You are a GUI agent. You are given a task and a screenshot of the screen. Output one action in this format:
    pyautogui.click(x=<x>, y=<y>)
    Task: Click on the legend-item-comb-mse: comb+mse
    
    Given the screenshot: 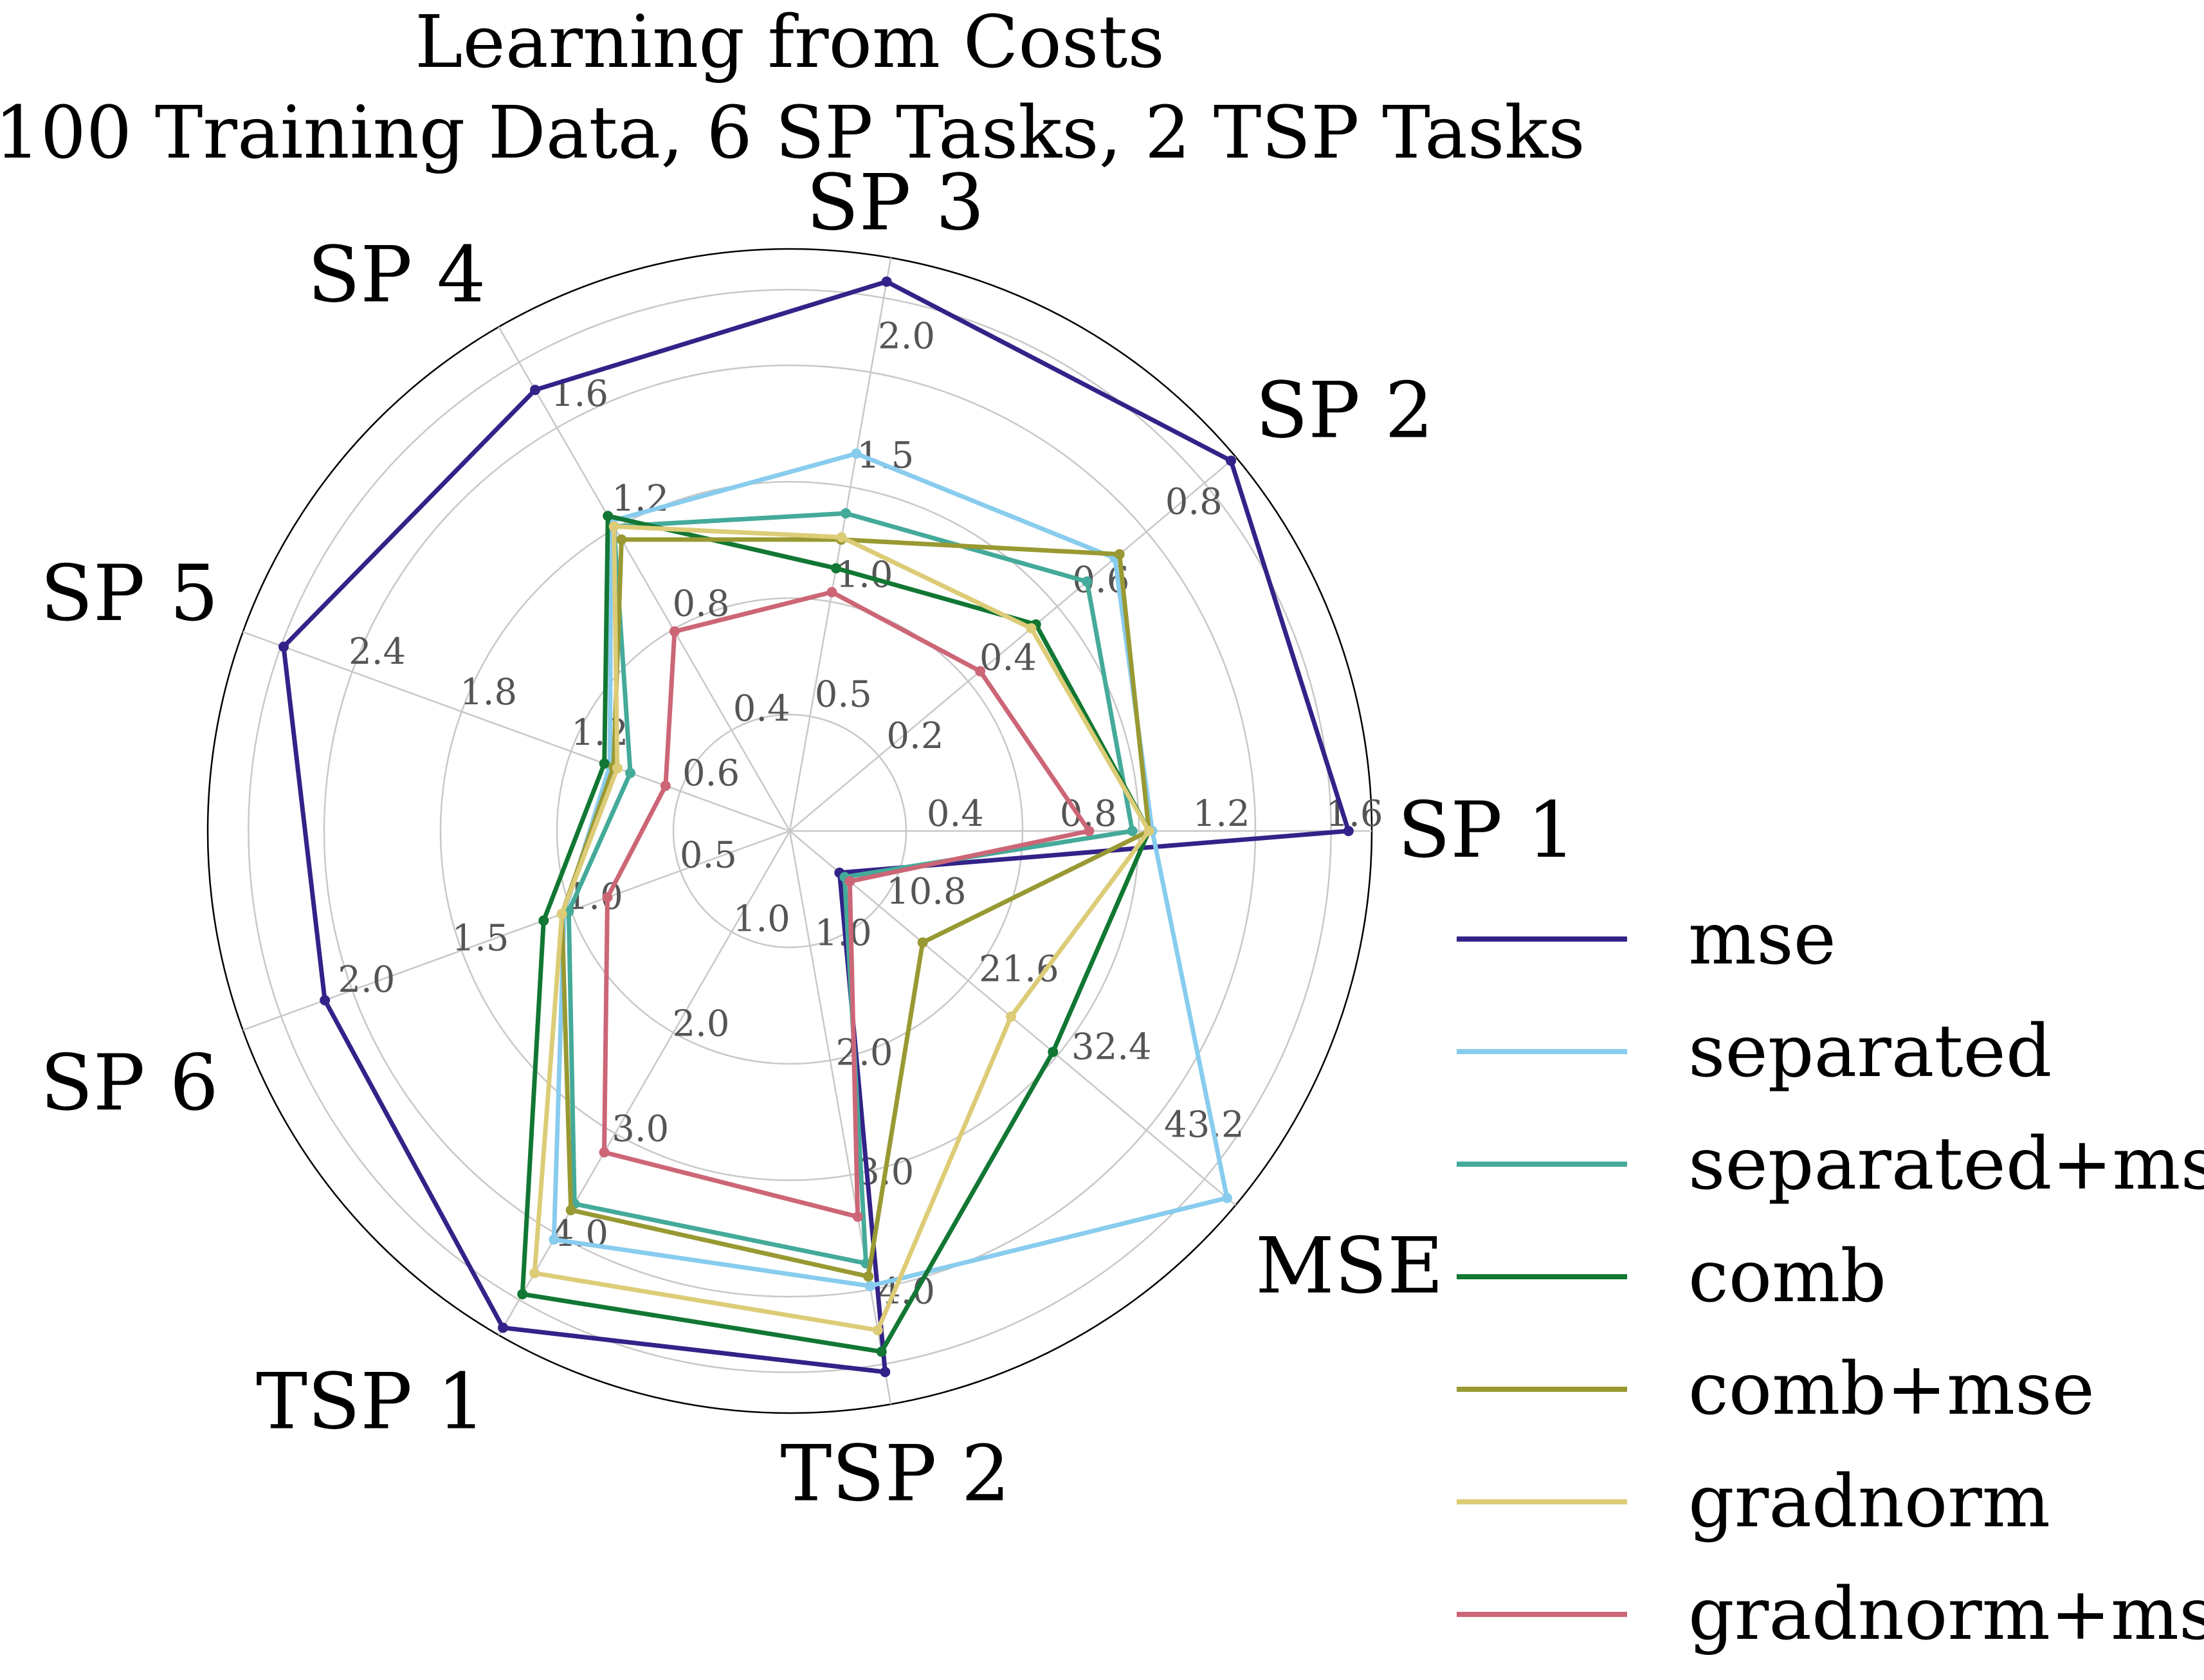 What is the action you would take?
    pyautogui.click(x=1776, y=1389)
    